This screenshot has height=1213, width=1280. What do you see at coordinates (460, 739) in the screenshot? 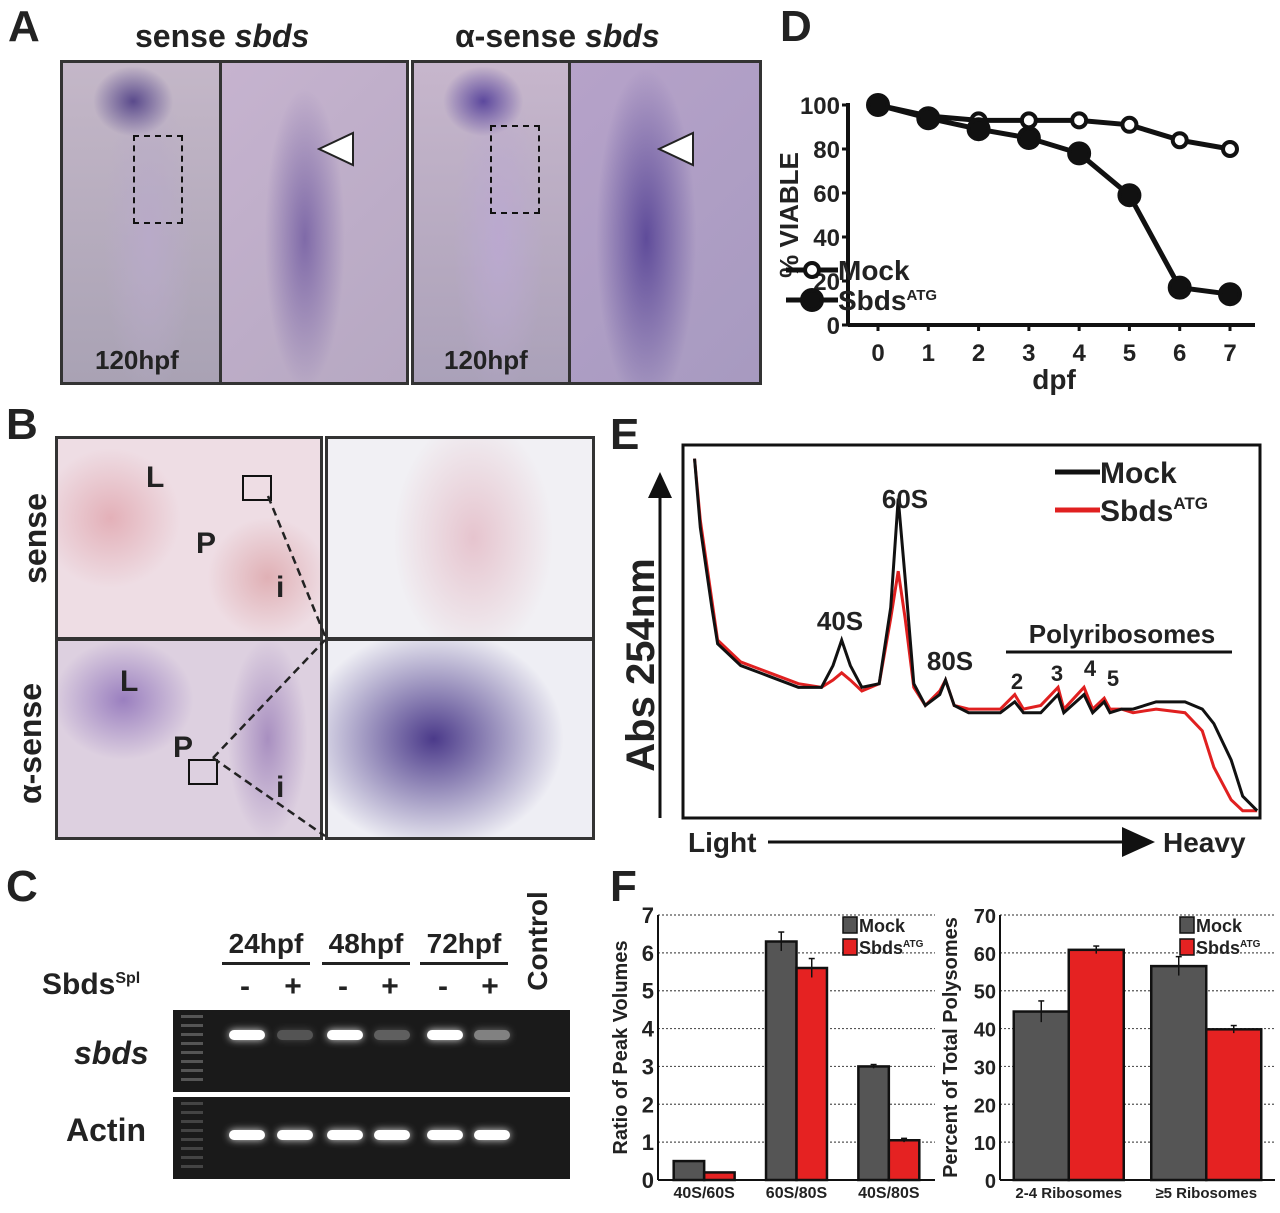
I see `section-antisense-detail-photo` at bounding box center [460, 739].